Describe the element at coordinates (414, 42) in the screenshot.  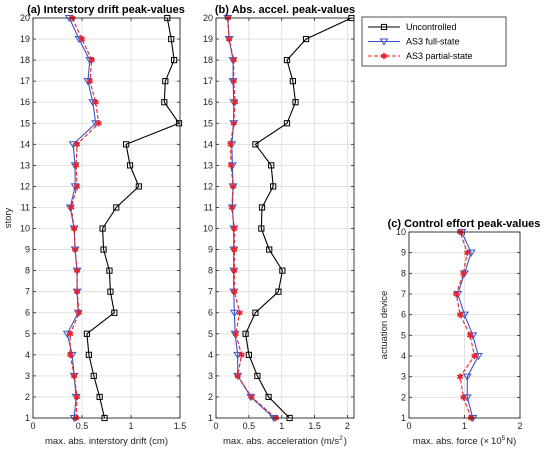
I see `legend-entry: AS3 full-state` at that location.